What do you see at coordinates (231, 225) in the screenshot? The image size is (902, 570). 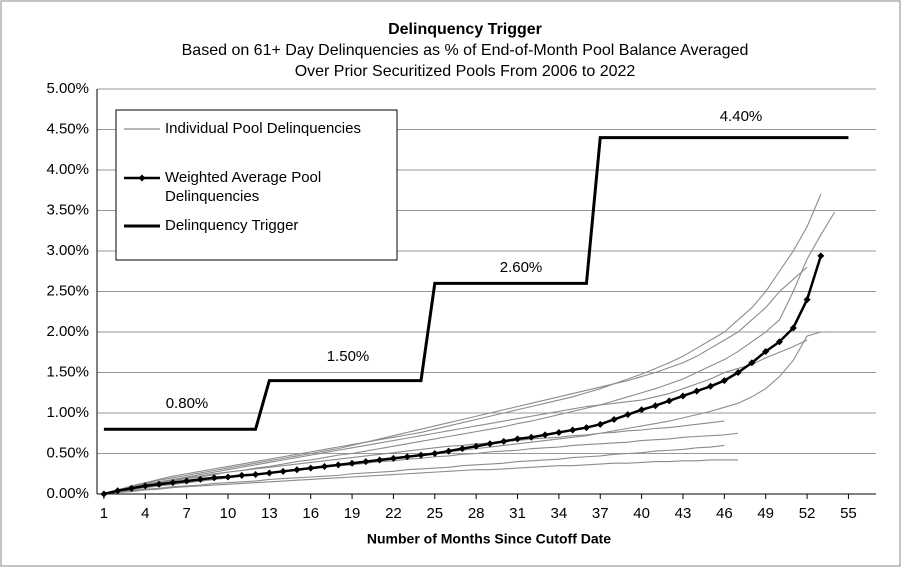 I see `legend-label: Delinquency Trigger` at bounding box center [231, 225].